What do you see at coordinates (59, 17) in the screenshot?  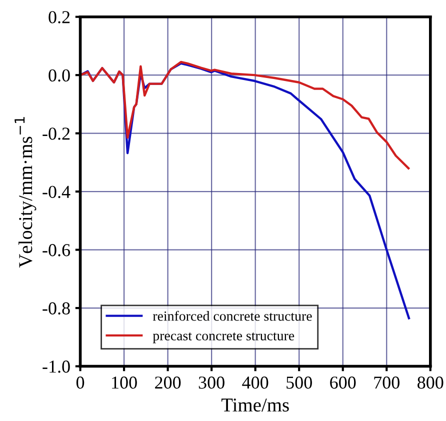 I see `y-tick-label: 0.2` at bounding box center [59, 17].